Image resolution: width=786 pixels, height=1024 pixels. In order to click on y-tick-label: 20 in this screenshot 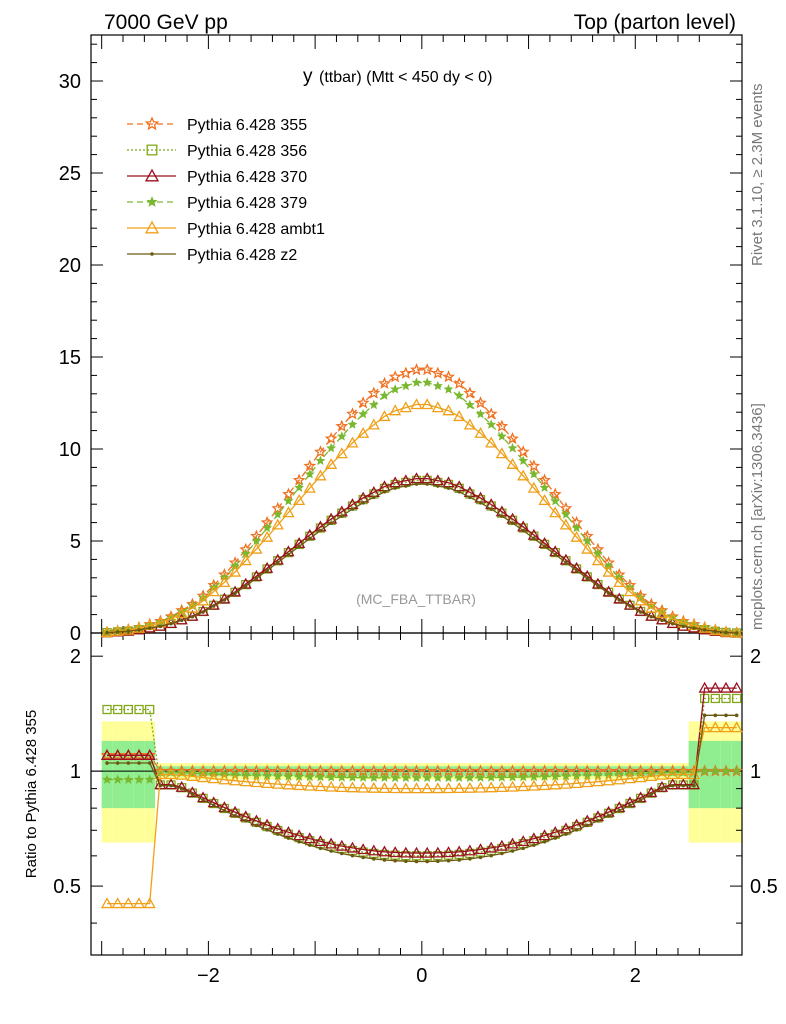, I will do `click(70, 266)`.